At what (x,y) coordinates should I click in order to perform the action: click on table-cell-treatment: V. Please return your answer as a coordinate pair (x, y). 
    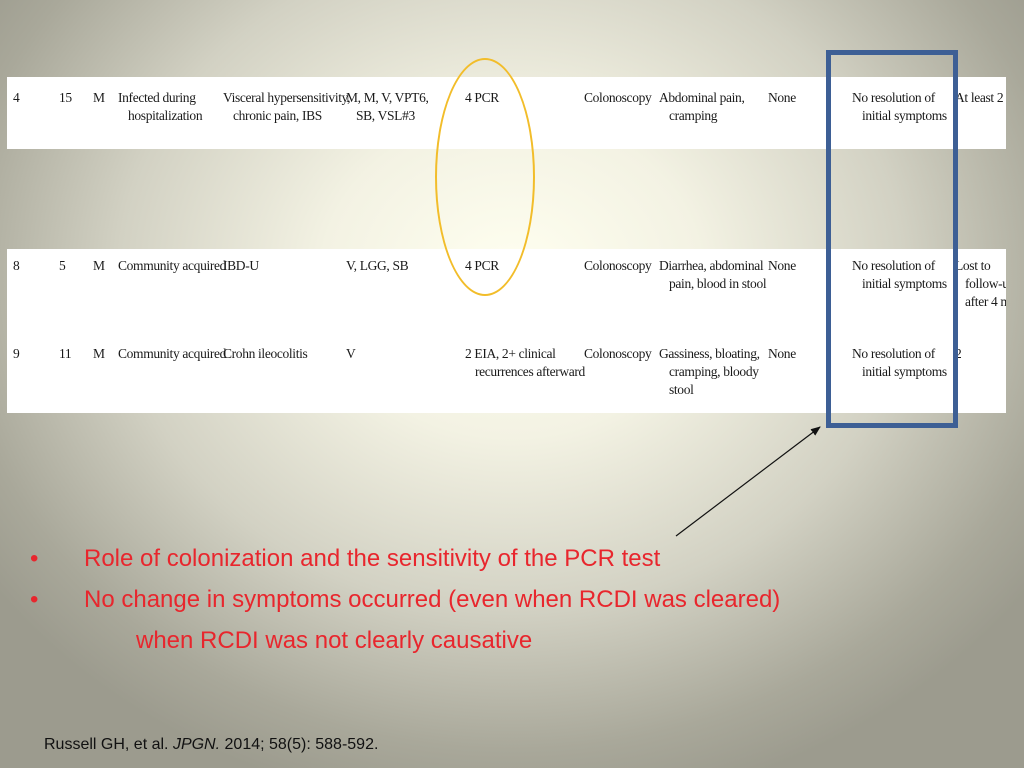
    Looking at the image, I should click on (351, 354).